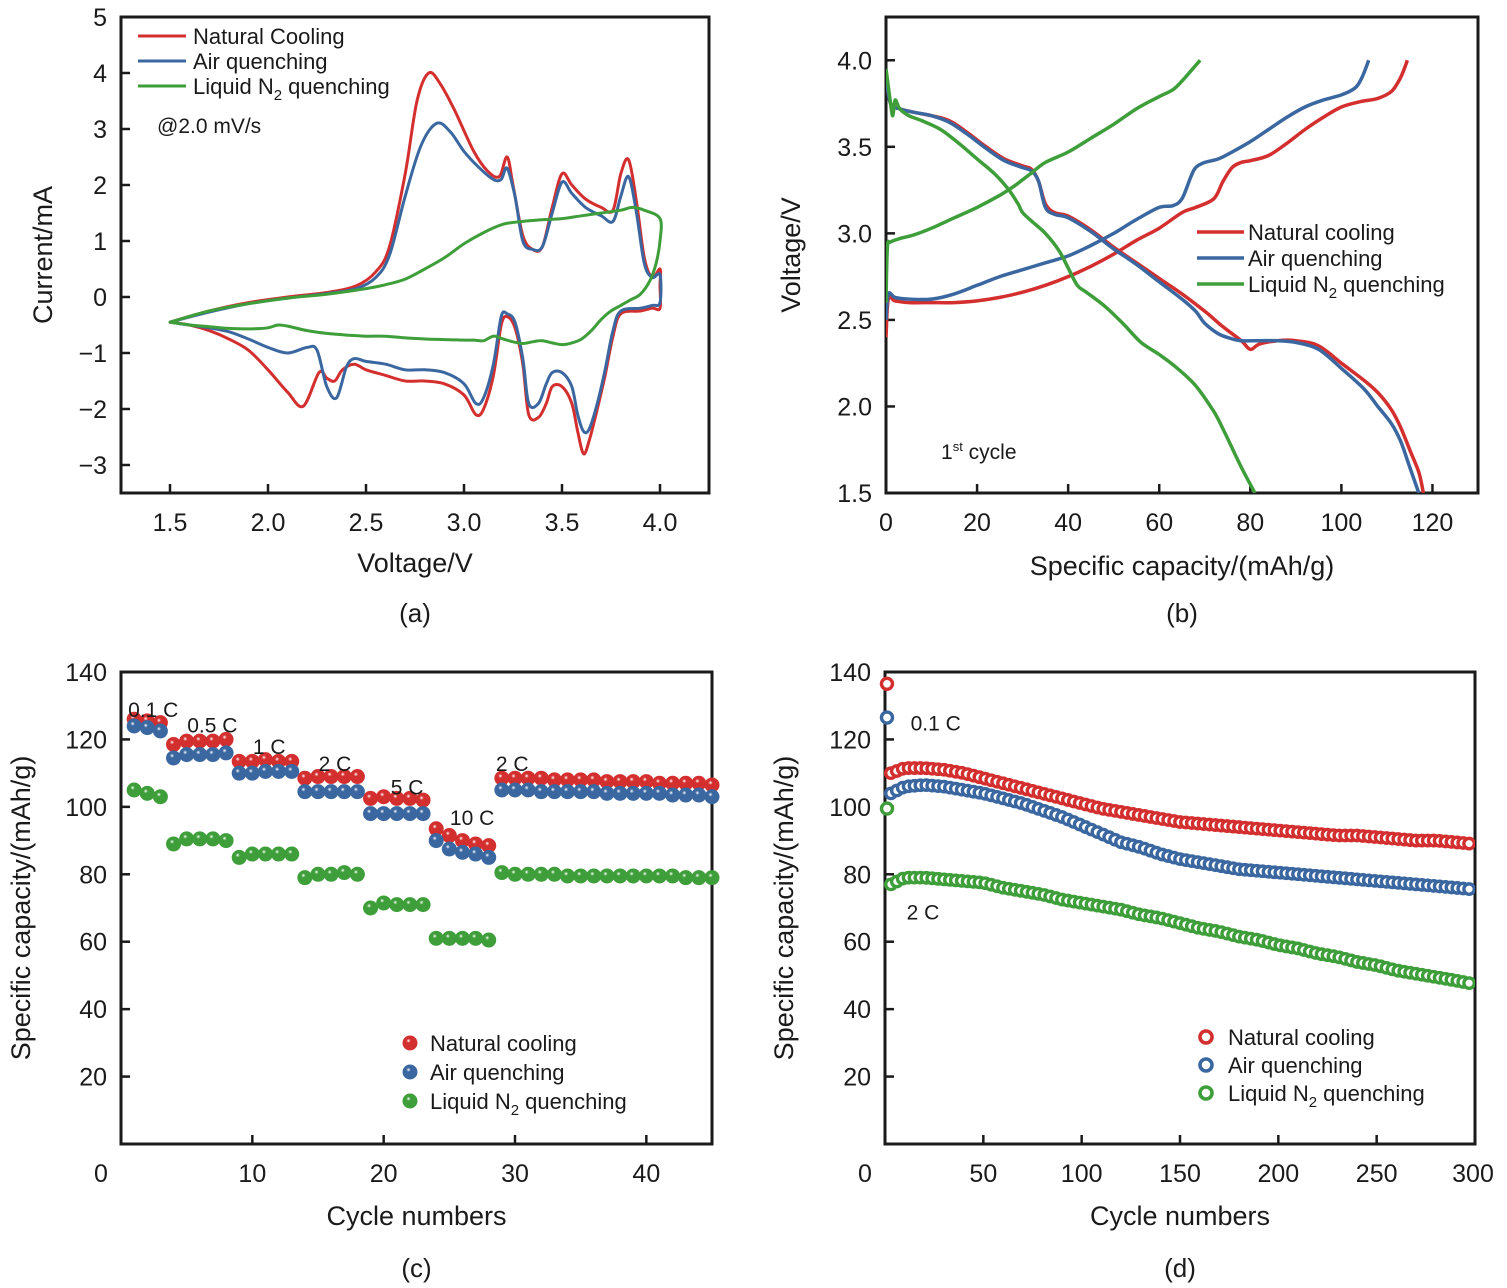 Image resolution: width=1507 pixels, height=1288 pixels. I want to click on rate-label: 5 C, so click(407, 788).